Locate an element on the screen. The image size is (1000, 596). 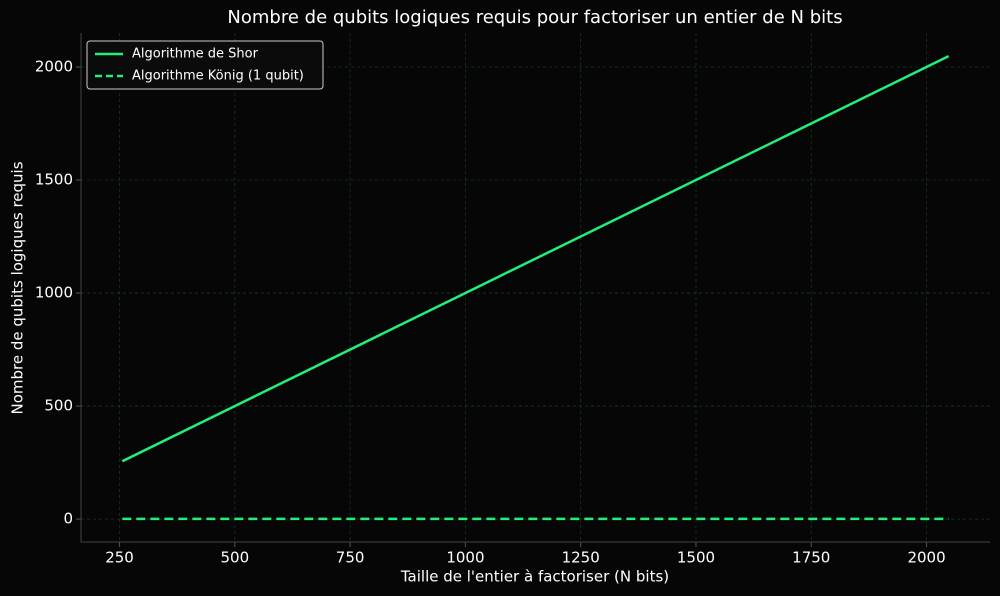
legend-label: Algorithme König (1 qubit) is located at coordinates (218, 76).